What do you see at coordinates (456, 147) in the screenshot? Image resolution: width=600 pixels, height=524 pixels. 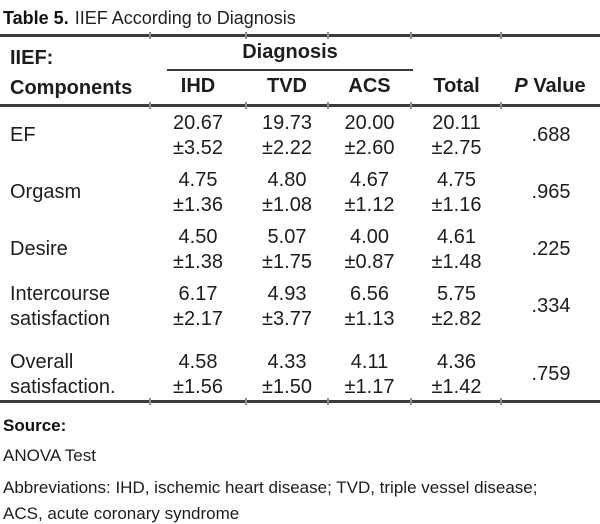 I see `sd-value: ±2.75` at bounding box center [456, 147].